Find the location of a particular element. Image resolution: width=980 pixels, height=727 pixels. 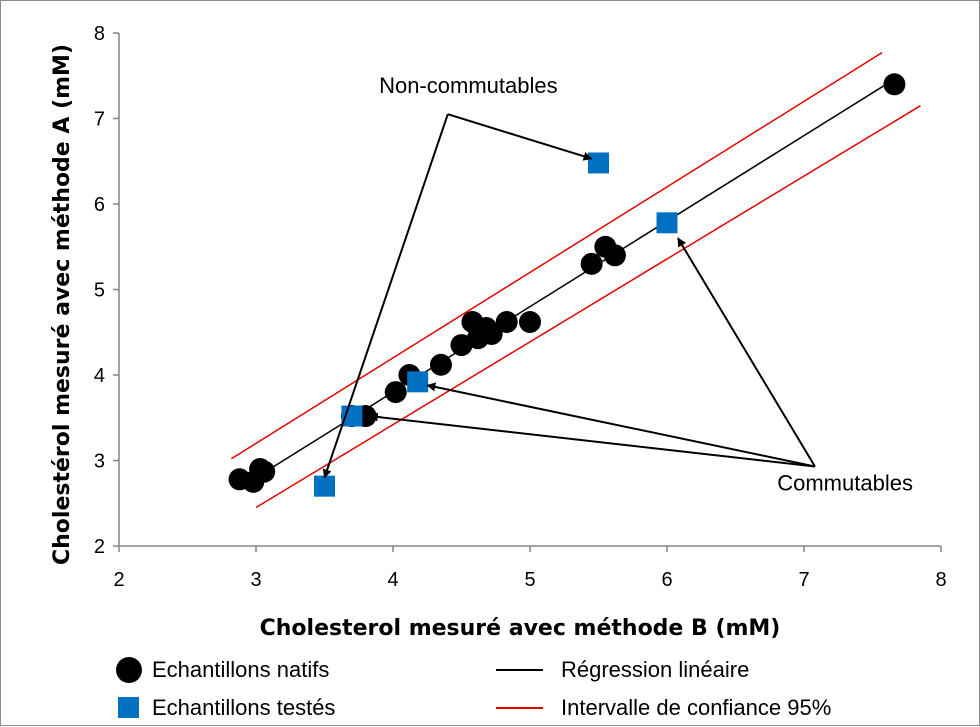

y-axis-ticks: 2 3 4 5 6 7 8 is located at coordinates (106, 290).